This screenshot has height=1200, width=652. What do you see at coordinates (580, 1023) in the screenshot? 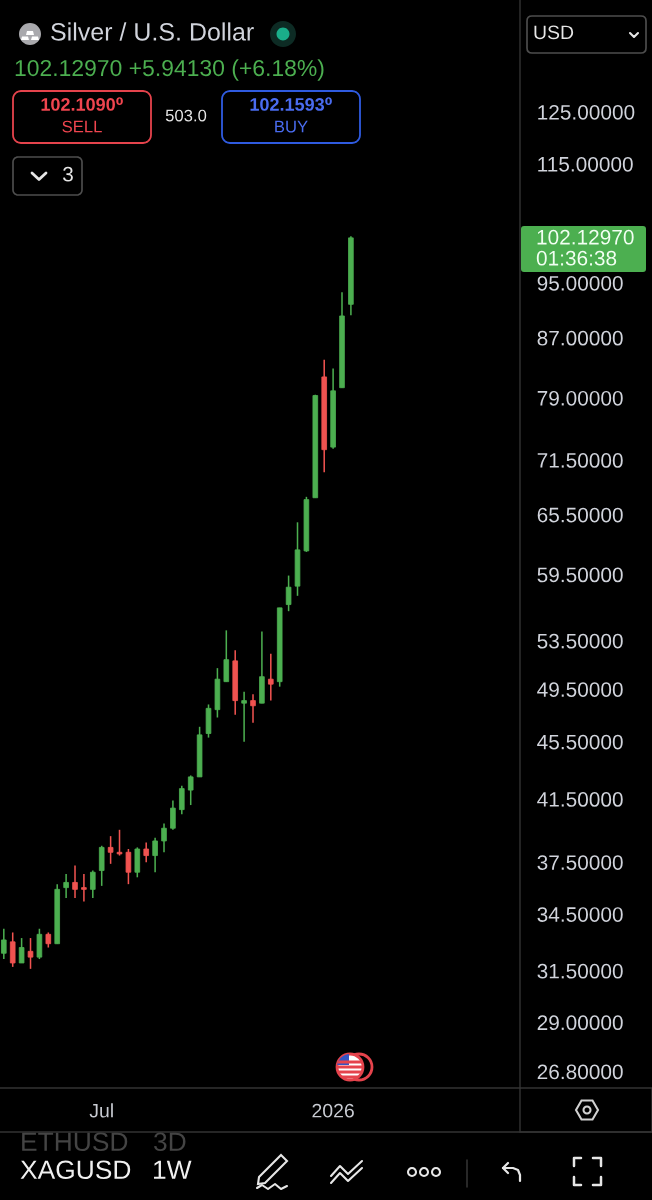
I see `y-tick-label: 29.00000` at bounding box center [580, 1023].